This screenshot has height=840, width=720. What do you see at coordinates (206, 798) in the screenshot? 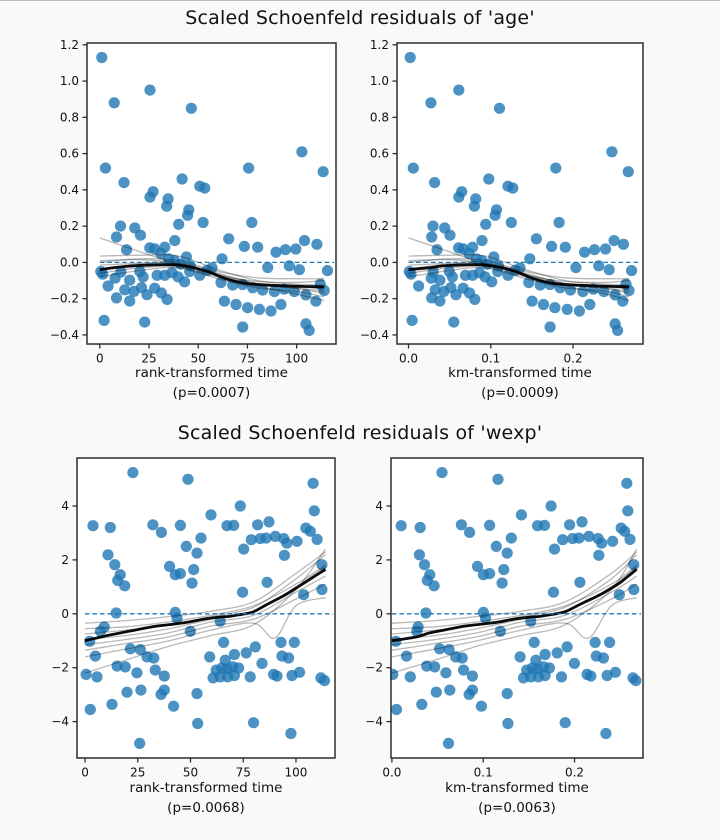
I see `xlabel-wexp-rank: rank-transformed time (p=0.0068)` at bounding box center [206, 798].